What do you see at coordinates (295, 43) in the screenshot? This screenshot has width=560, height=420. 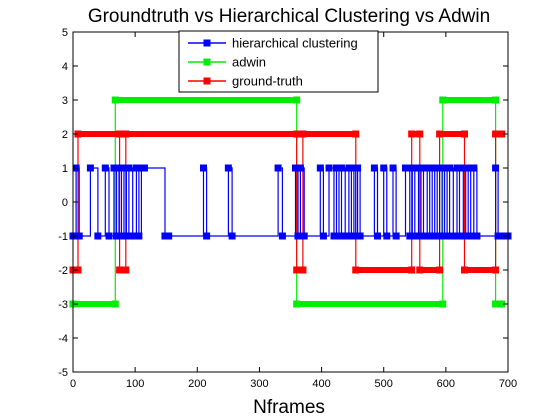 I see `legend-label: hierarchical clustering` at bounding box center [295, 43].